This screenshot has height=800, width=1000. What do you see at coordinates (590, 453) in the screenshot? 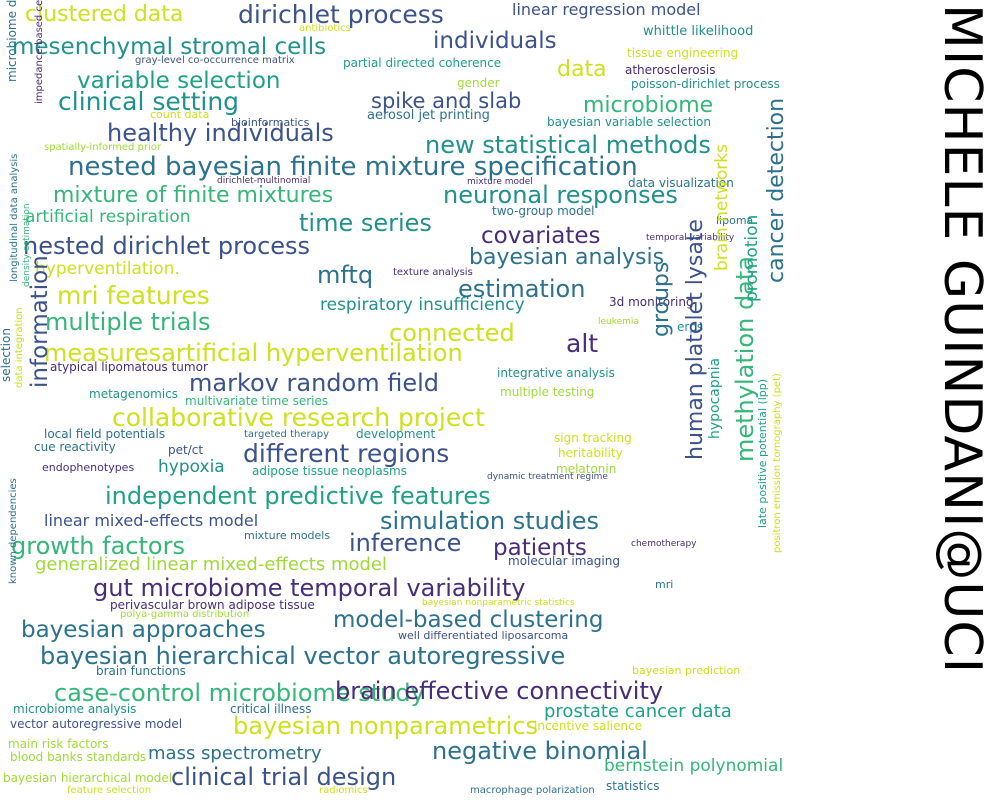
I see `cloud-word: heritability` at bounding box center [590, 453].